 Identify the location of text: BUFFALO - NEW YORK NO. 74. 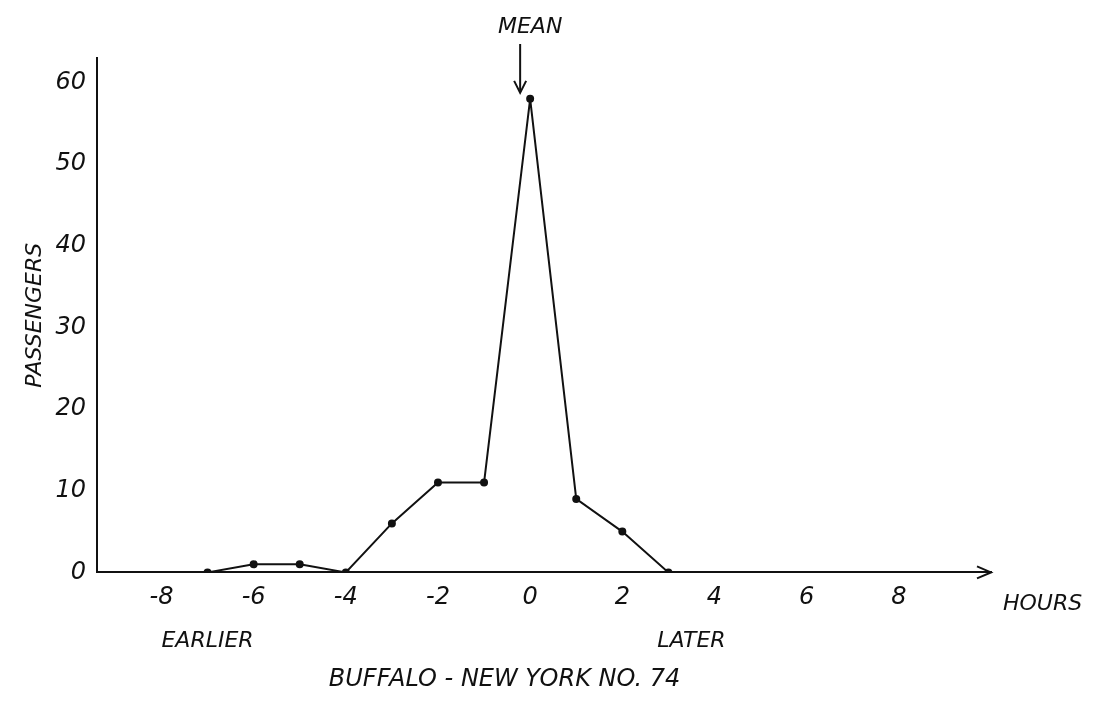
(504, 677).